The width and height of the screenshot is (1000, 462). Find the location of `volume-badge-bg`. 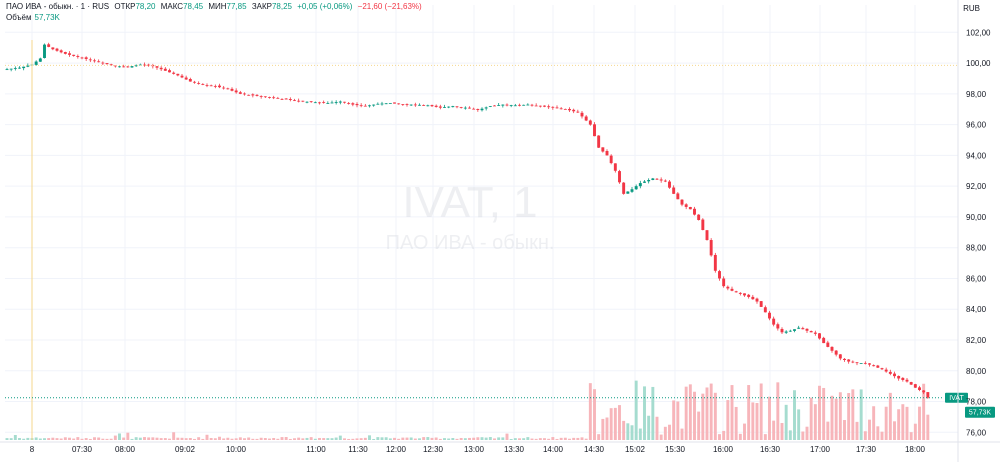

volume-badge-bg is located at coordinates (980, 412).